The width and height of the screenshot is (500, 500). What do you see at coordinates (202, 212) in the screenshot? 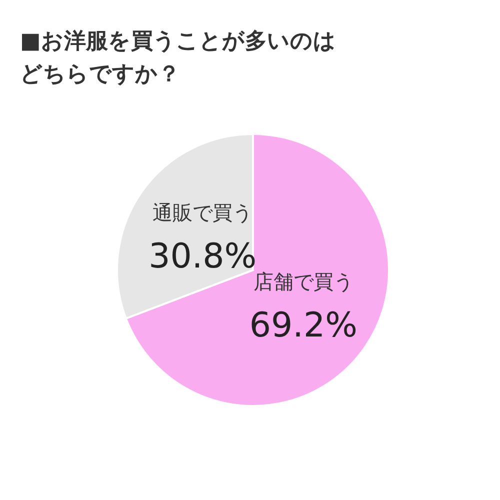
I see `slice-label: 通販で買う` at bounding box center [202, 212].